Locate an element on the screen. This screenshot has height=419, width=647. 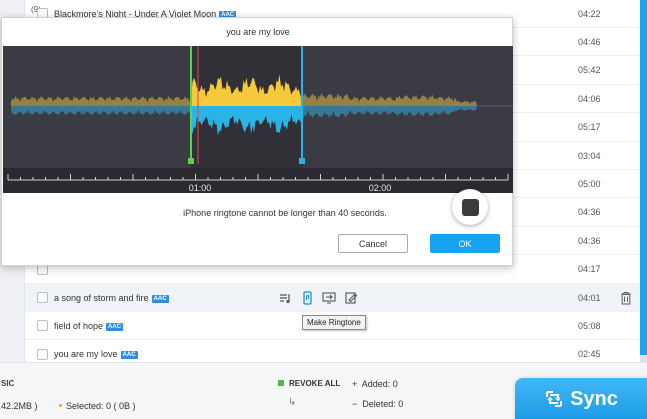
revoke-square-icon is located at coordinates (281, 383).